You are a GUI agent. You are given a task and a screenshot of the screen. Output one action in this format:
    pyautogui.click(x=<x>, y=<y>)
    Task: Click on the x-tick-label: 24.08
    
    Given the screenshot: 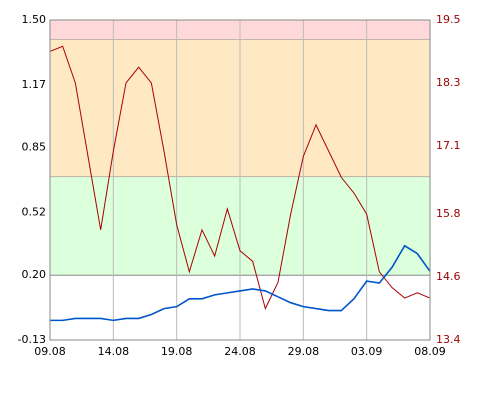 What is the action you would take?
    pyautogui.click(x=240, y=351)
    